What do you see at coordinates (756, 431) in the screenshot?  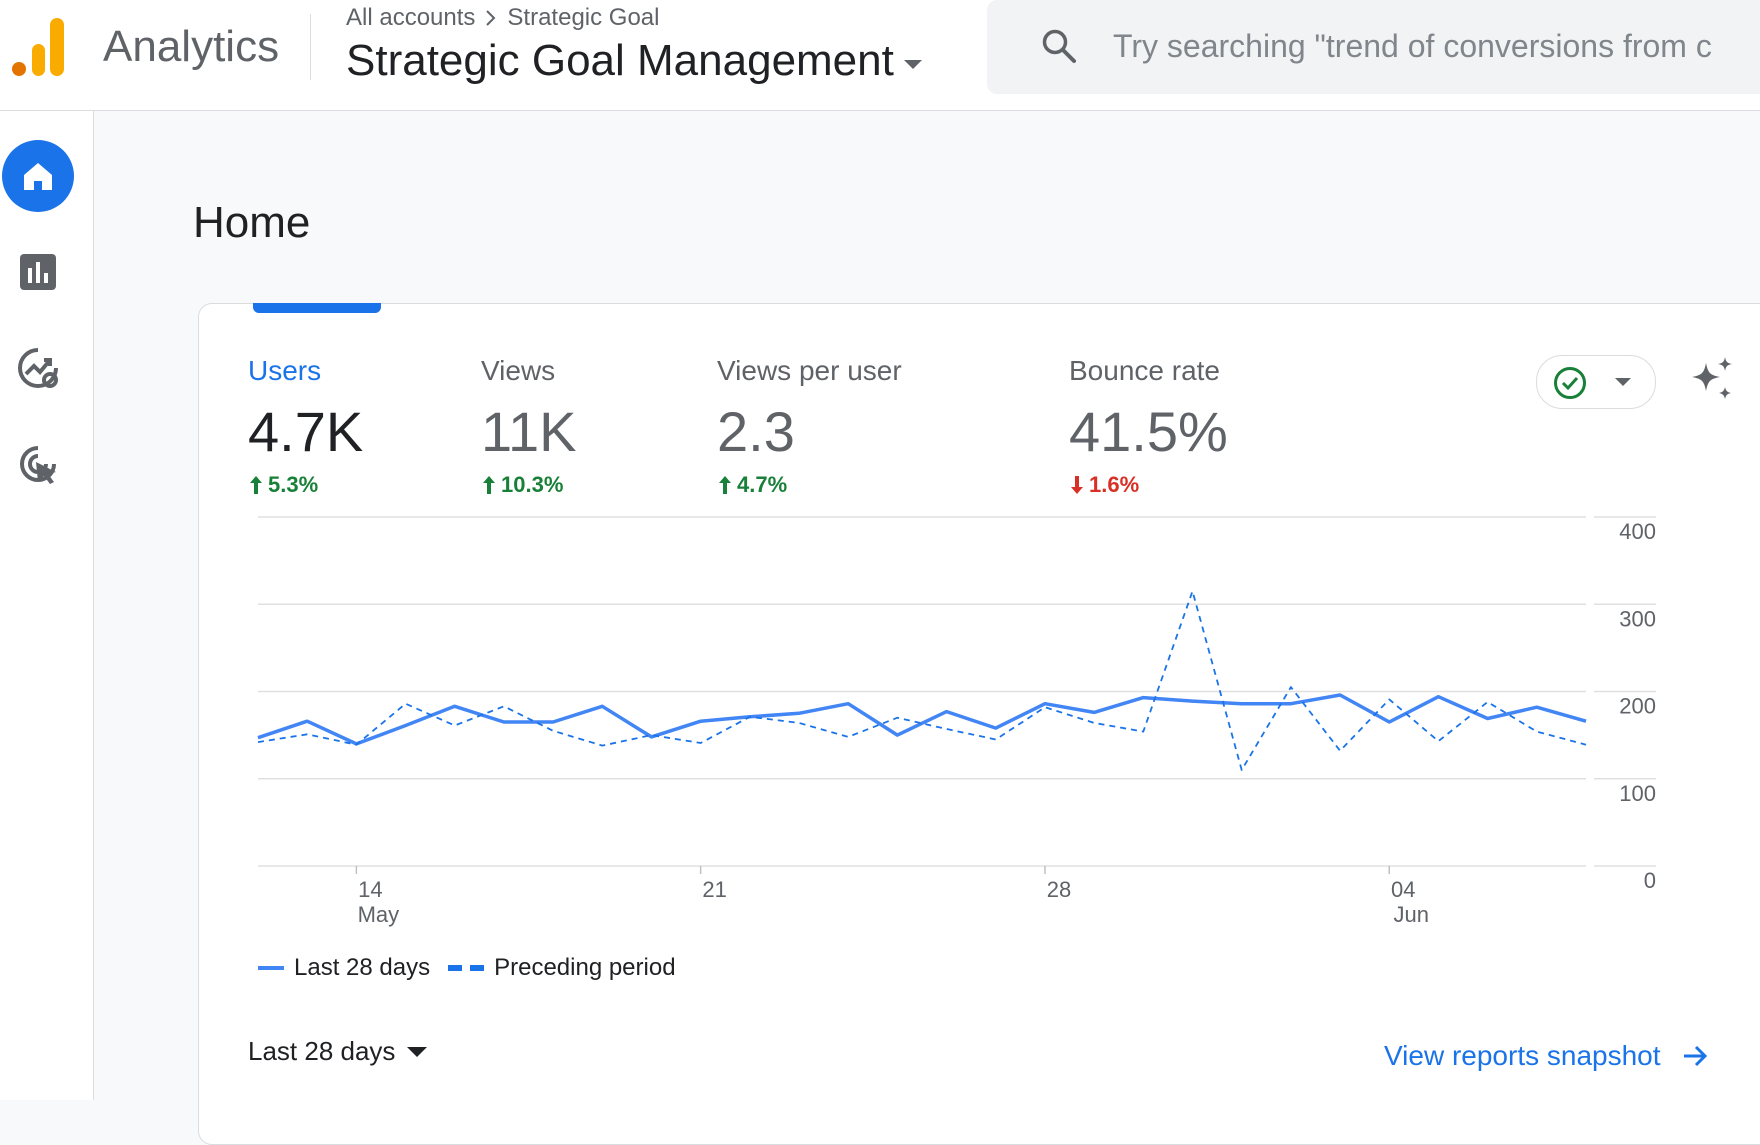 I see `metric-value: 2.3` at bounding box center [756, 431].